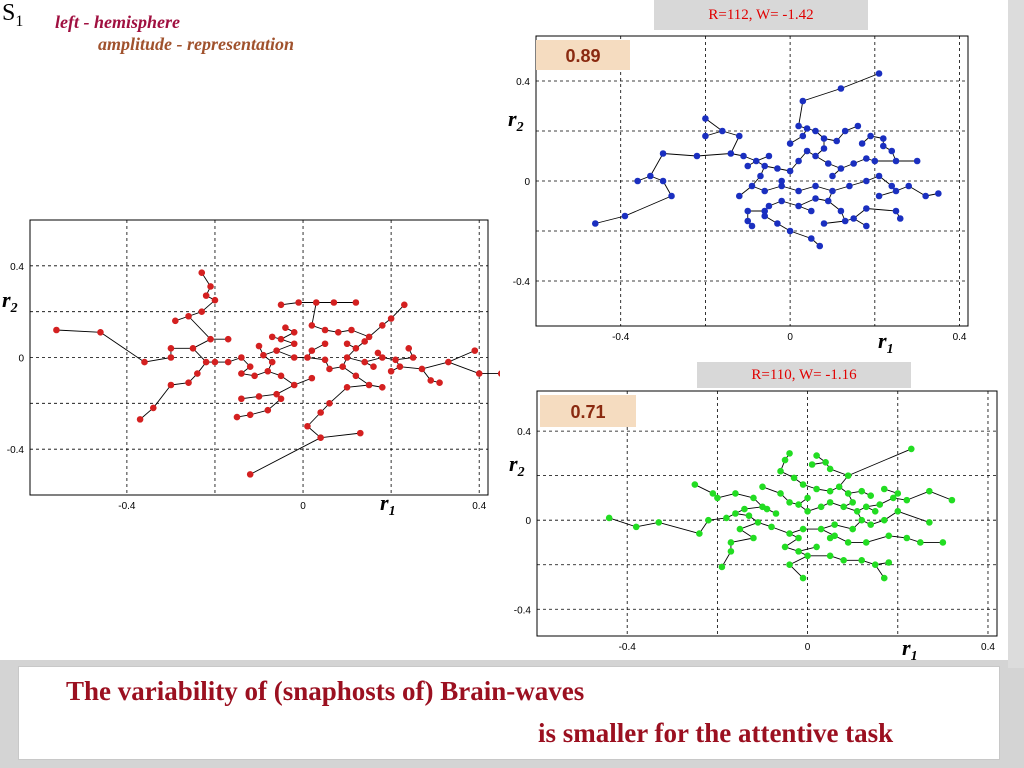  Describe the element at coordinates (17, 267) in the screenshot. I see `y-tick-label: 0.4` at that location.